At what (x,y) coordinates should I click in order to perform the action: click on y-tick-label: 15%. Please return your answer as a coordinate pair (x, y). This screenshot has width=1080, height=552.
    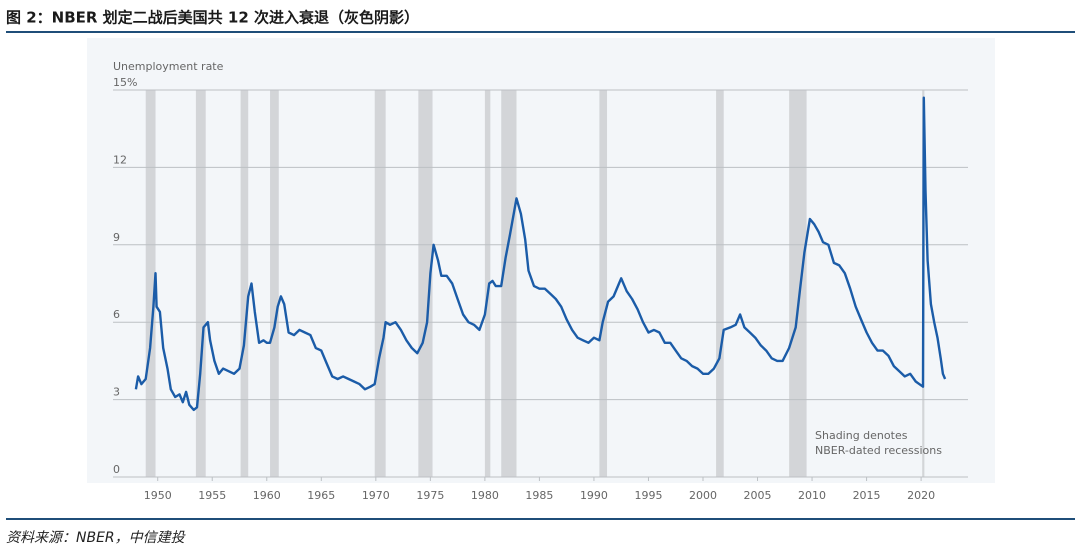
    Looking at the image, I should click on (125, 82).